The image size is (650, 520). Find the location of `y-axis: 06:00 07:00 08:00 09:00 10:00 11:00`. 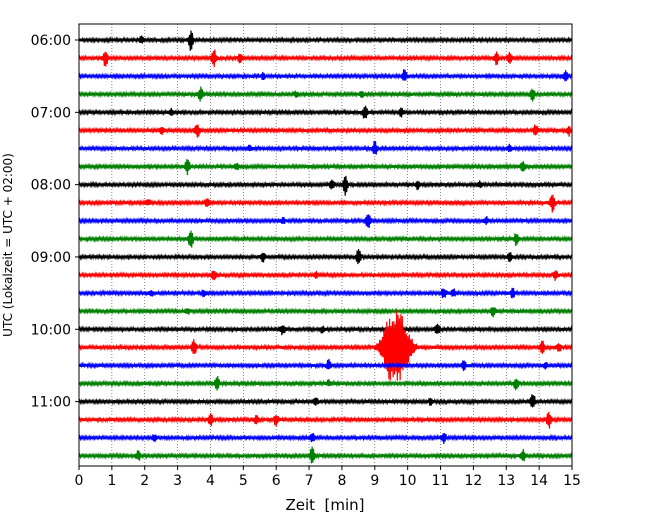

y-axis: 06:00 07:00 08:00 09:00 10:00 11:00 is located at coordinates (55, 222).